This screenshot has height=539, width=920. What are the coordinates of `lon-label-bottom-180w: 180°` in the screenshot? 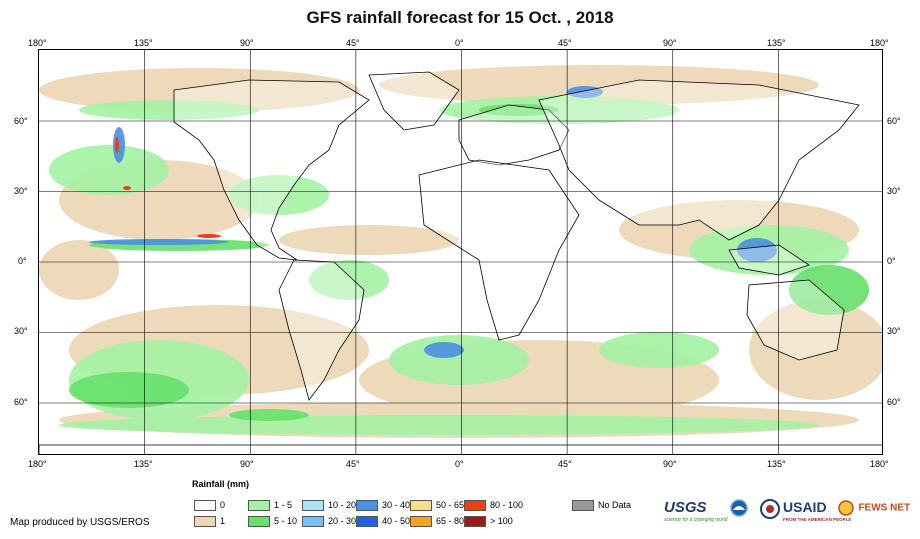 It's located at (37, 464).